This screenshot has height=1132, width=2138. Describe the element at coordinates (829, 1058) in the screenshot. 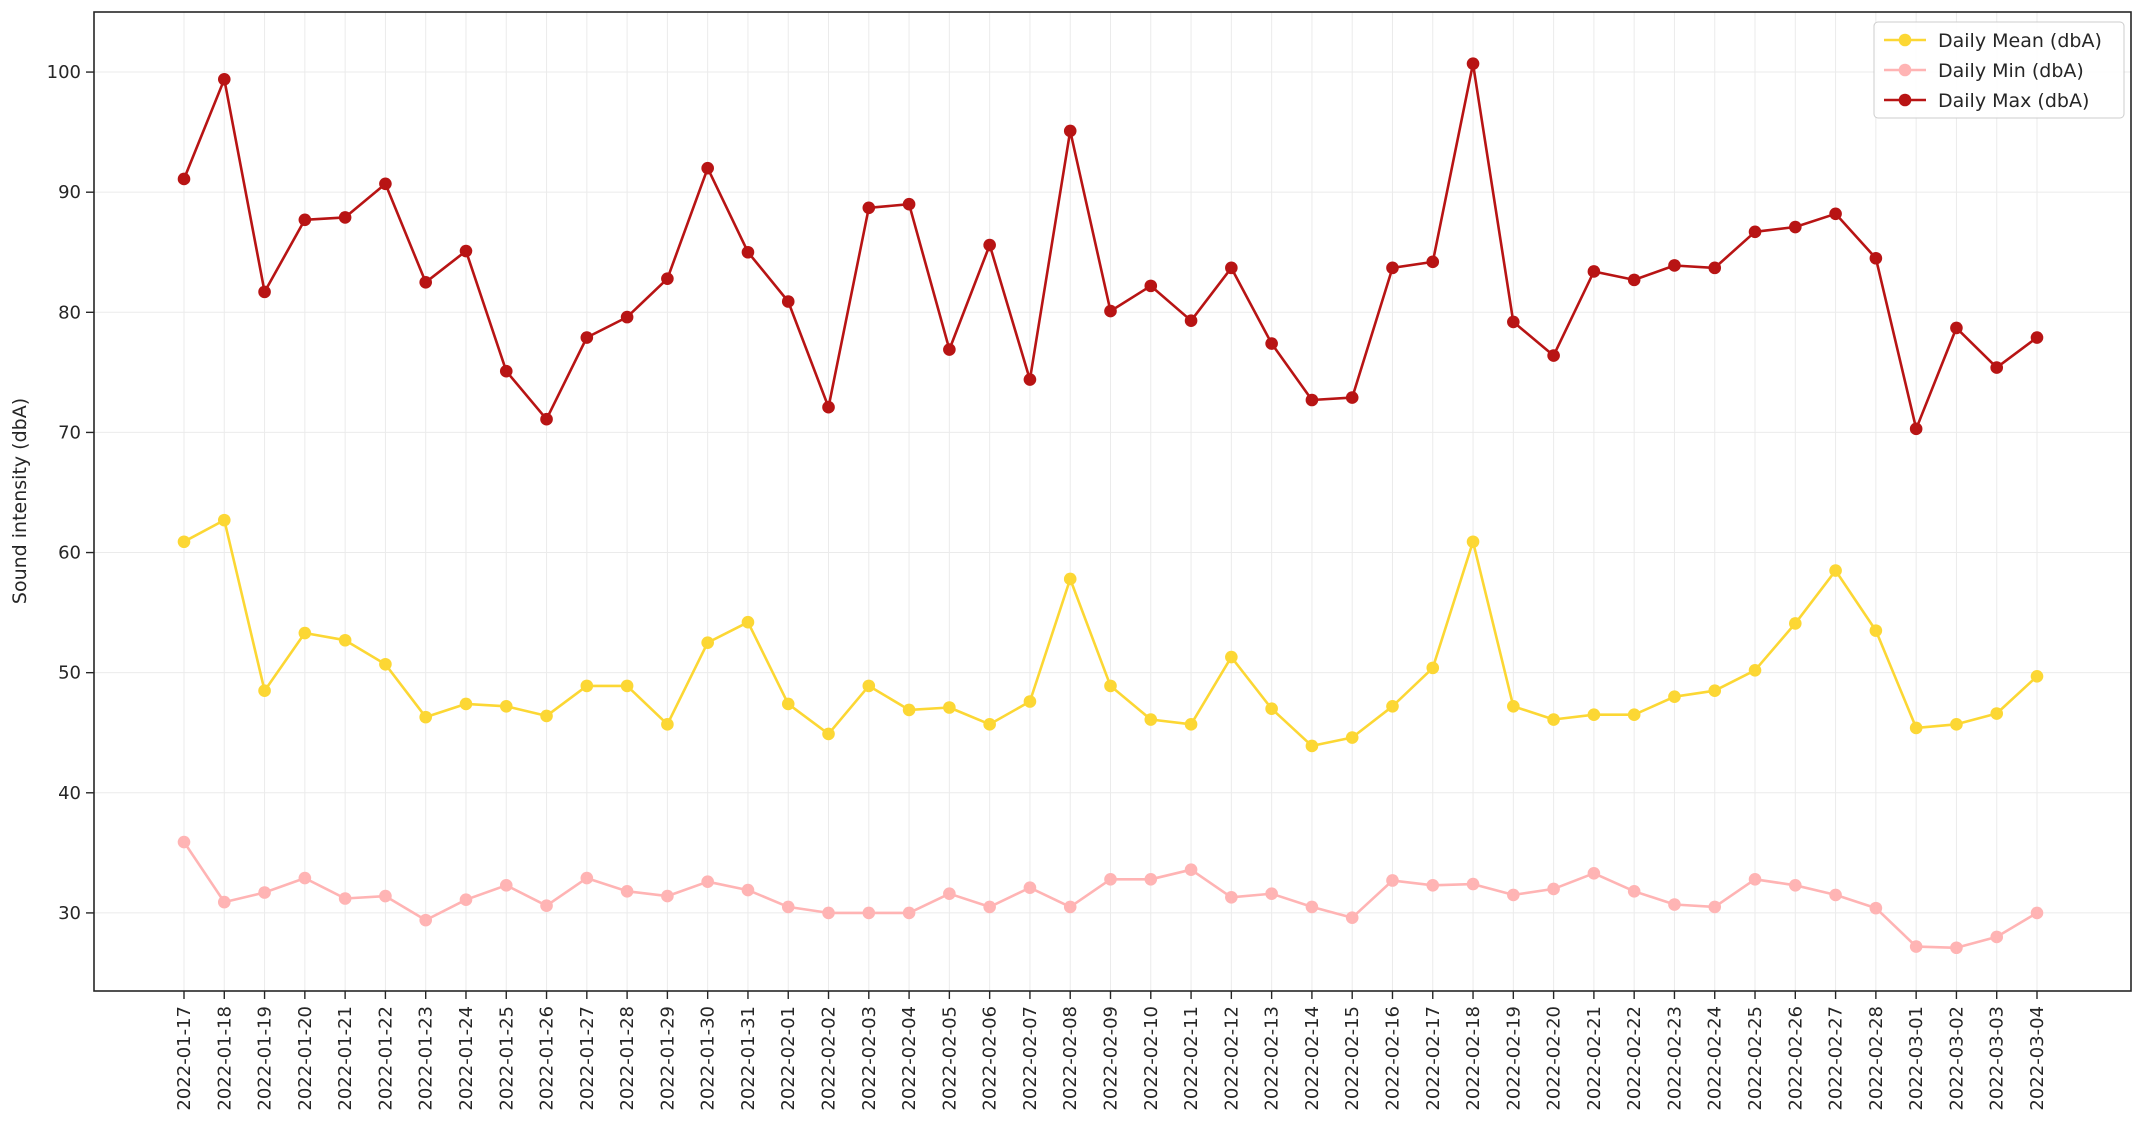

I see `x-tick-label: 2022-02-02` at that location.